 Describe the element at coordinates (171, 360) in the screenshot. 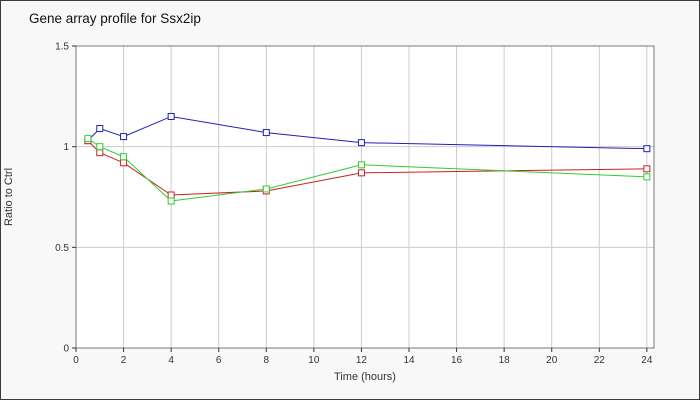

I see `x-tick-label: 4` at that location.